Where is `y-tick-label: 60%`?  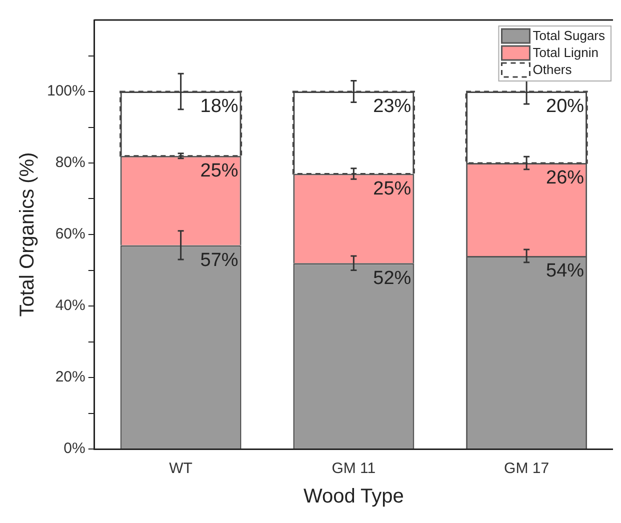 y-tick-label: 60% is located at coordinates (70, 234).